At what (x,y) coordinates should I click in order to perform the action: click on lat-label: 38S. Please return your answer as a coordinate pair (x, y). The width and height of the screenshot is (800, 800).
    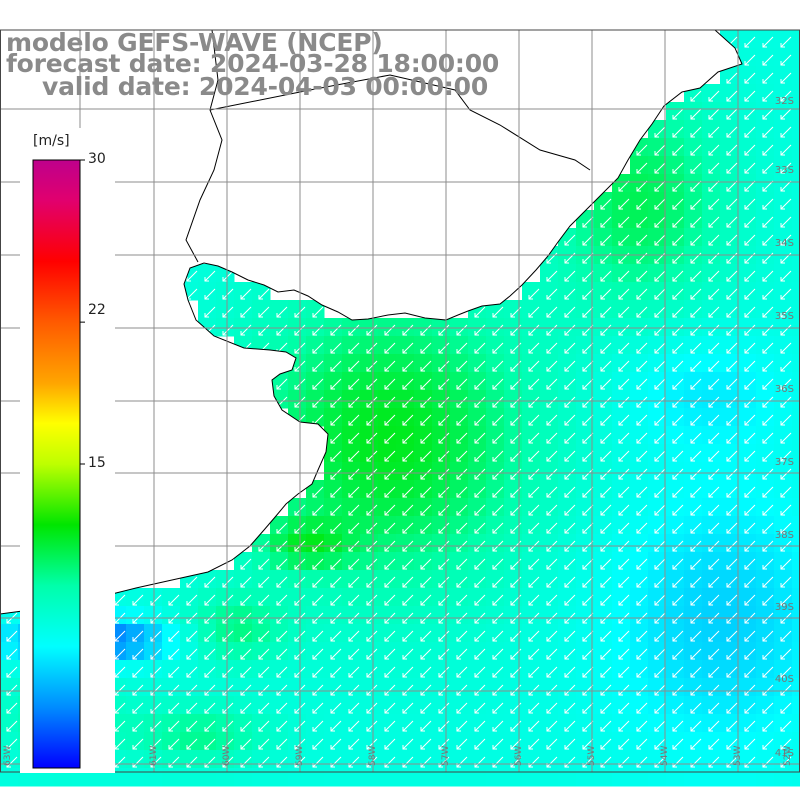
    Looking at the image, I should click on (784, 535).